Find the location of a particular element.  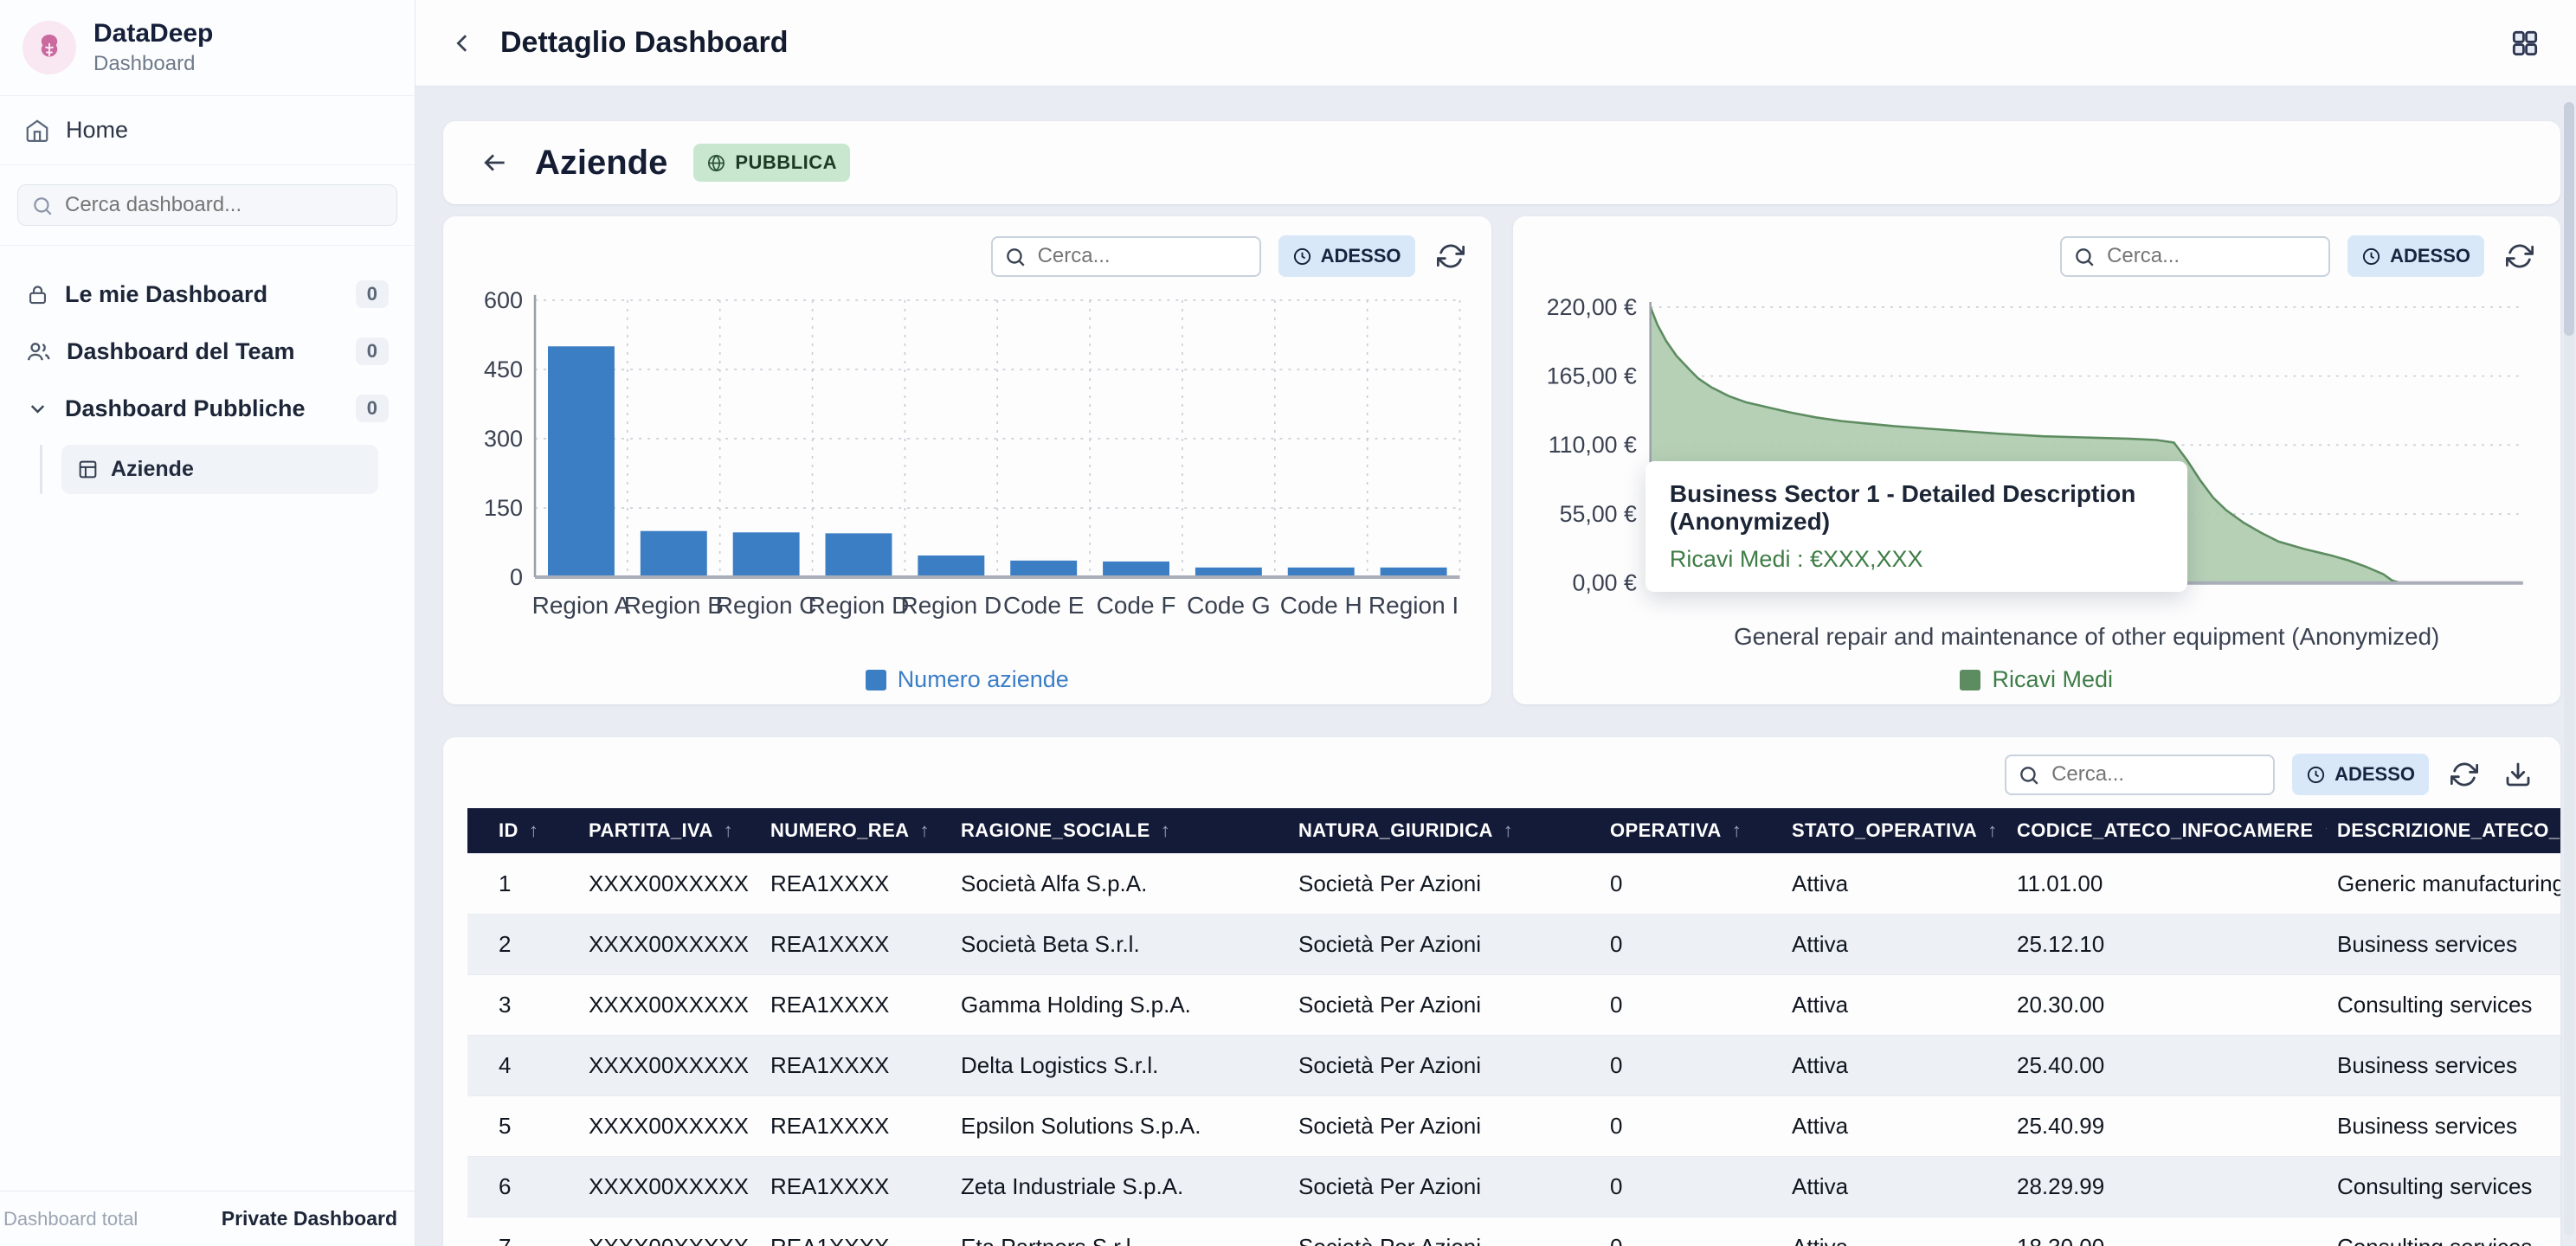

private-dashboard-label: Private Dashboard is located at coordinates (309, 1218).